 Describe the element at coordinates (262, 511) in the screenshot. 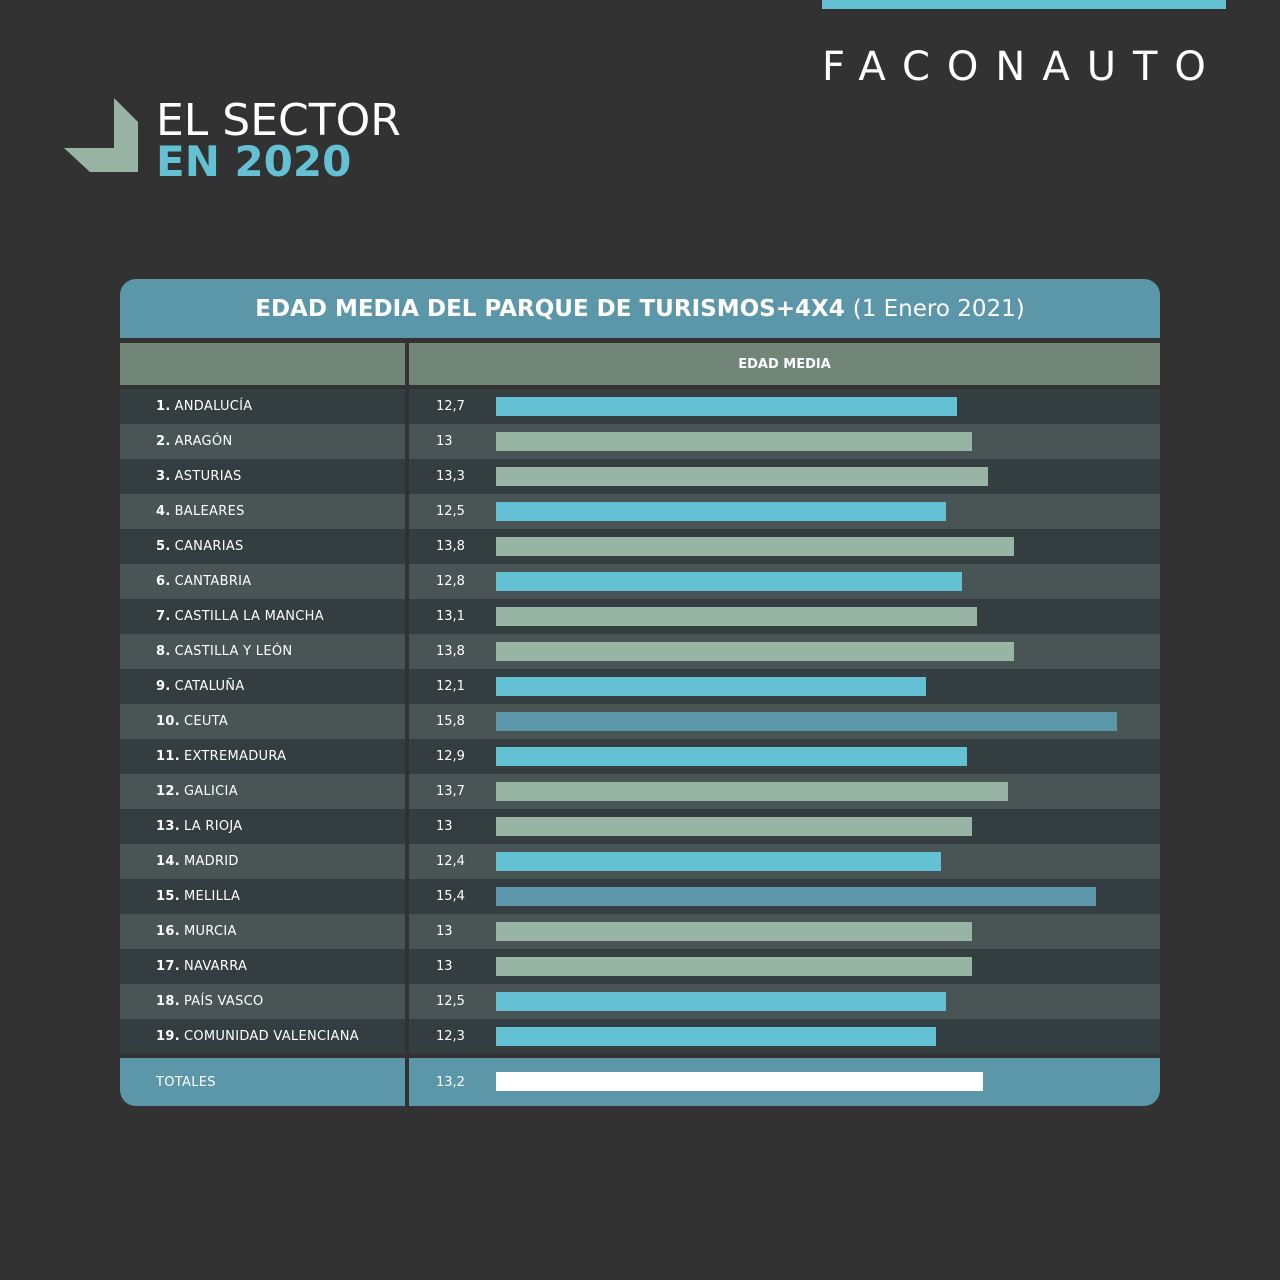

I see `region-label: 4. BALEARES` at that location.